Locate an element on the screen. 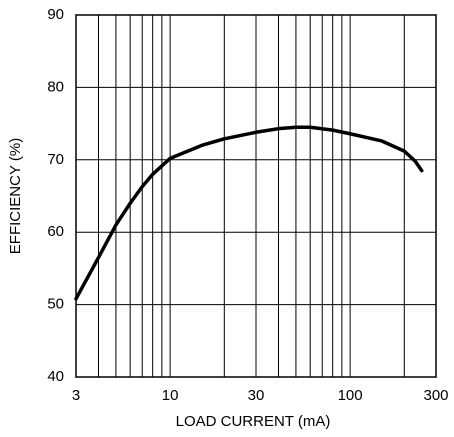 This screenshot has height=437, width=454. y-tick-label: 80 is located at coordinates (55, 86).